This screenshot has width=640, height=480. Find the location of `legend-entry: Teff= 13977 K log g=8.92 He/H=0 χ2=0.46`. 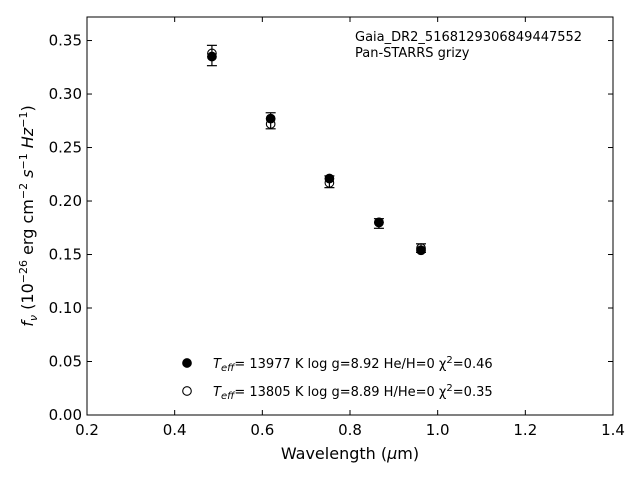

legend-entry: Teff= 13977 K log g=8.92 He/H=0 χ2=0.46 is located at coordinates (353, 364).